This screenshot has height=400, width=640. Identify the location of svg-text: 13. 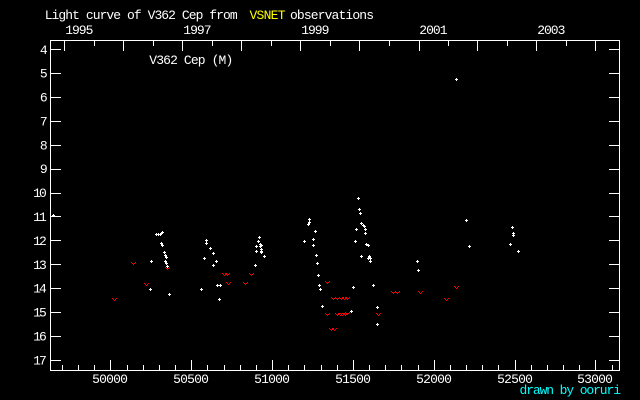
(40, 265).